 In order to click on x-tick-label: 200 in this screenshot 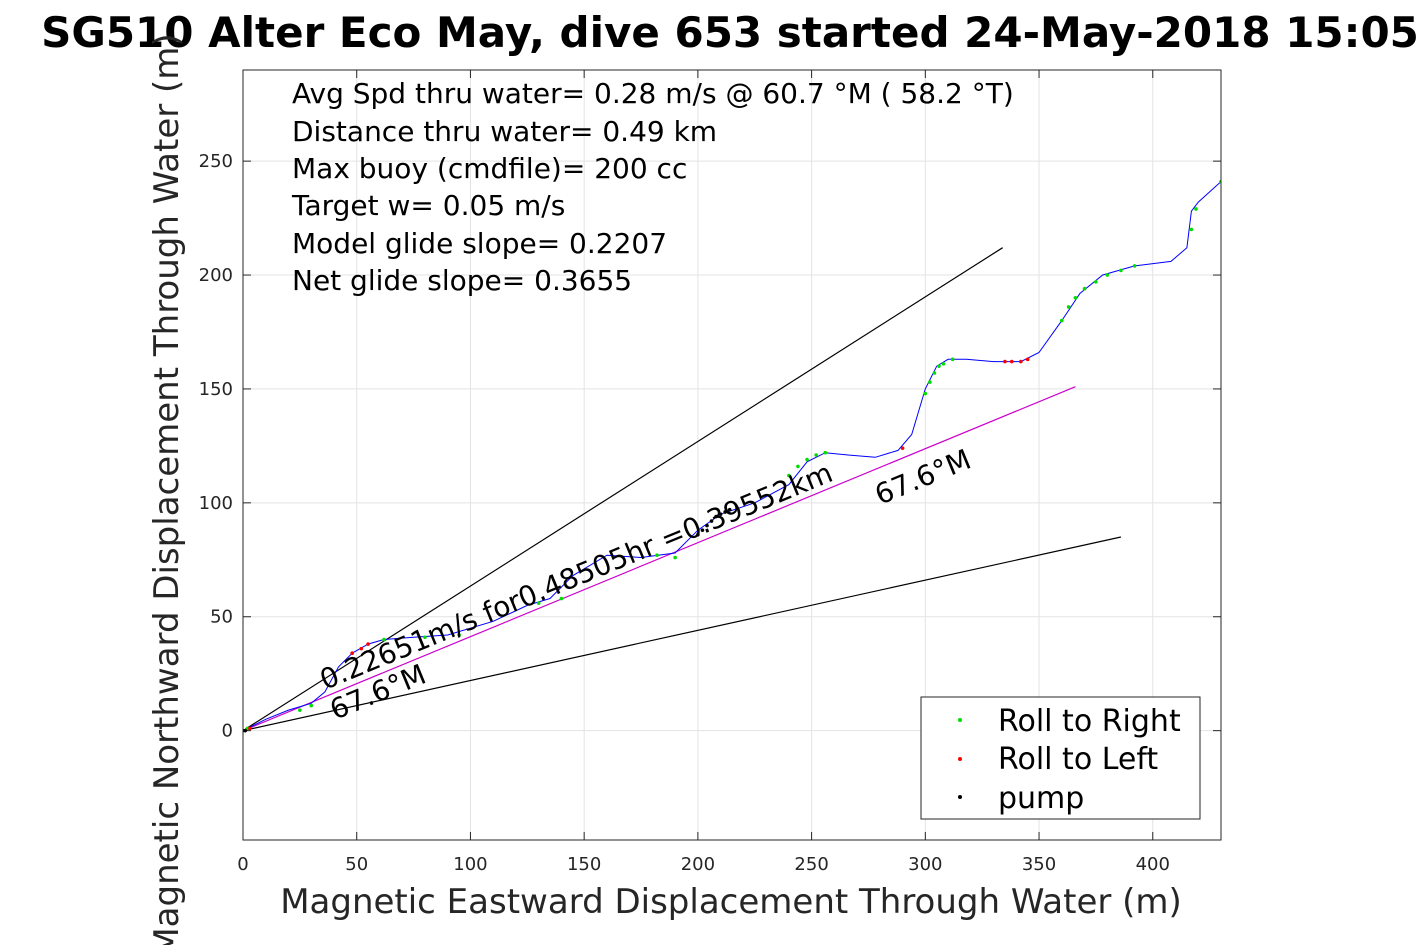, I will do `click(698, 864)`.